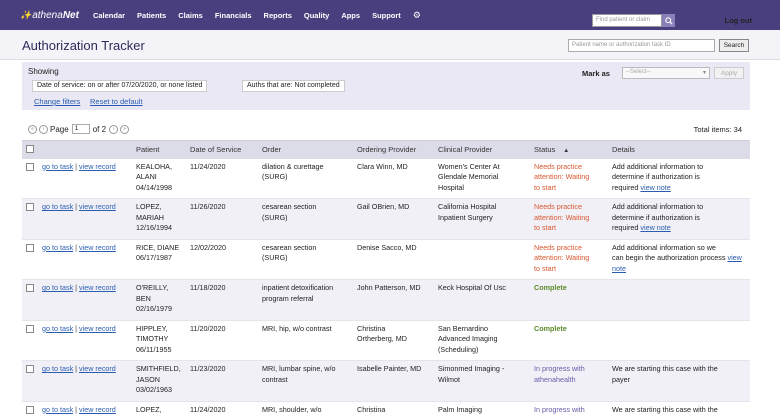  Describe the element at coordinates (277, 15) in the screenshot. I see `nav-link-reports: Reports` at that location.